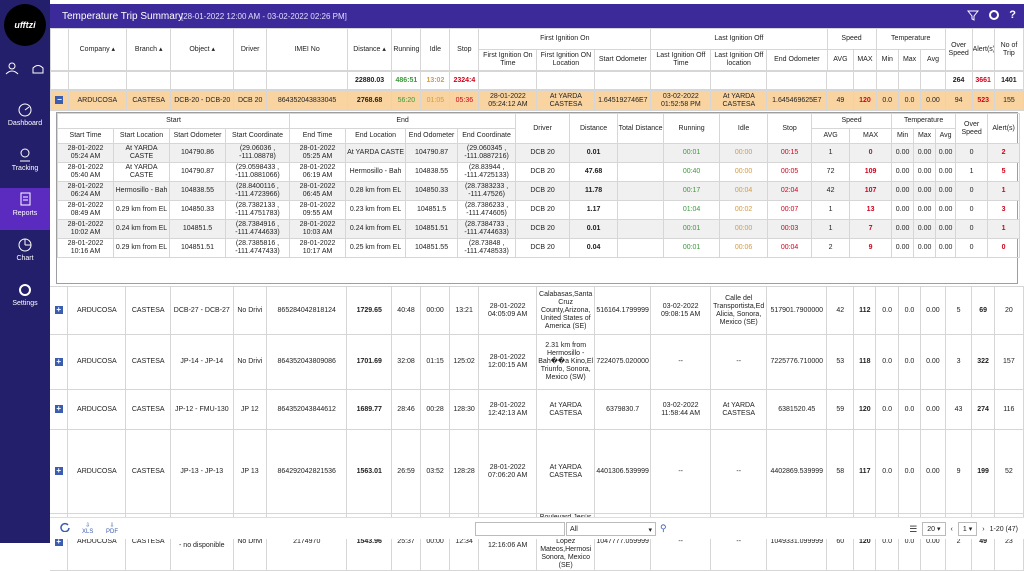 This screenshot has height=571, width=1024. I want to click on cell-alerts: 274, so click(983, 409).